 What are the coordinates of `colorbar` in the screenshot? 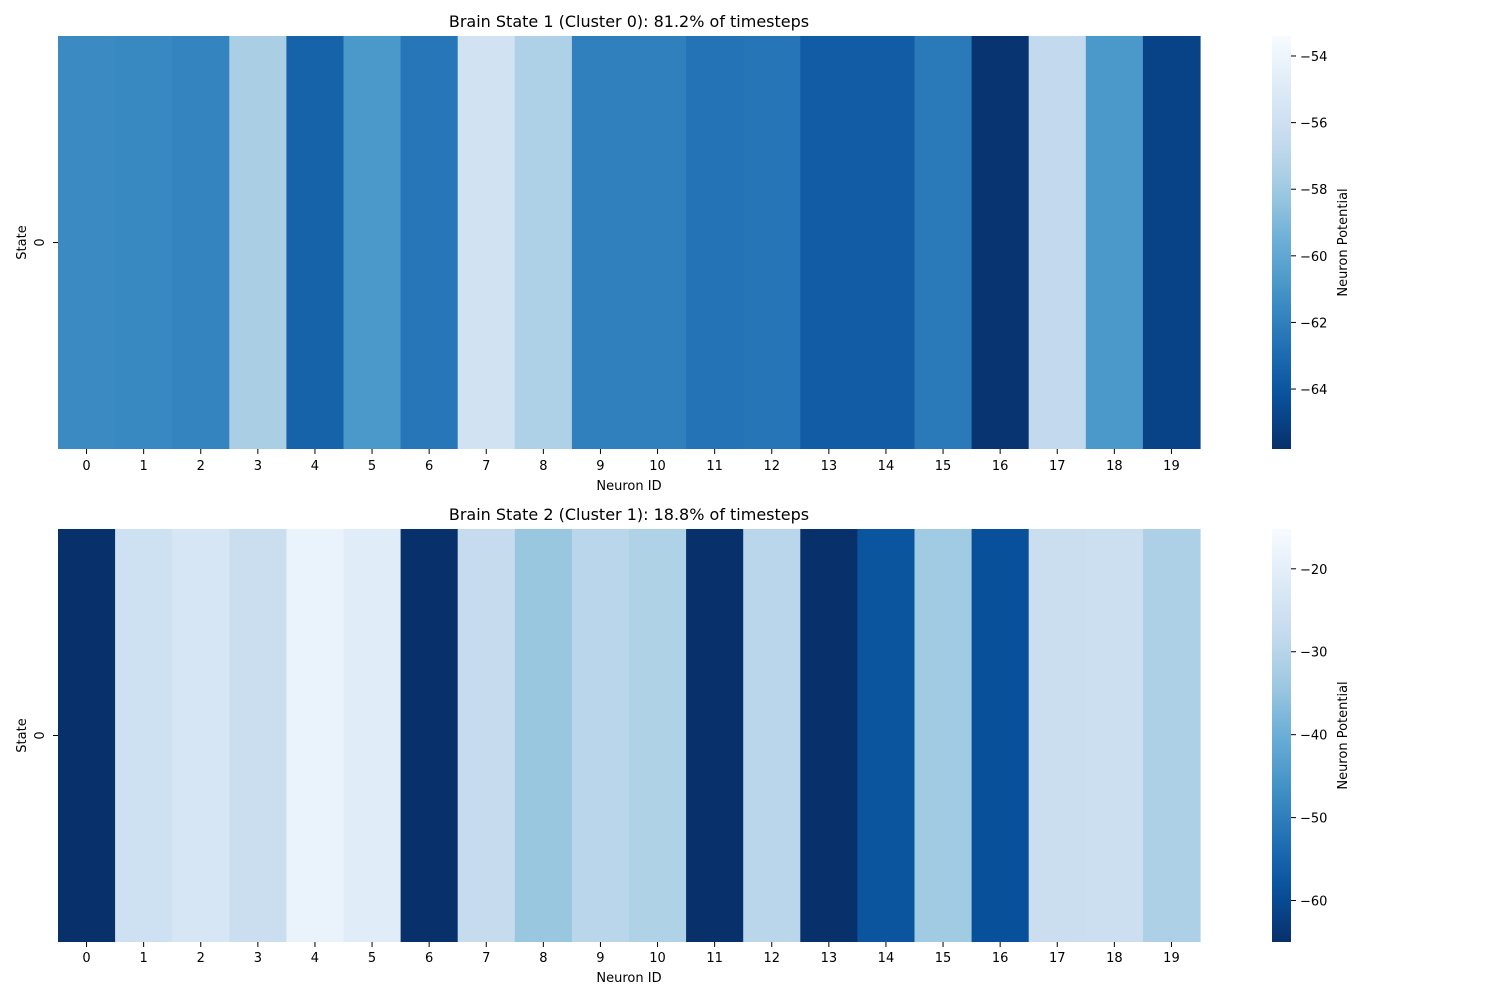 It's located at (1281, 242).